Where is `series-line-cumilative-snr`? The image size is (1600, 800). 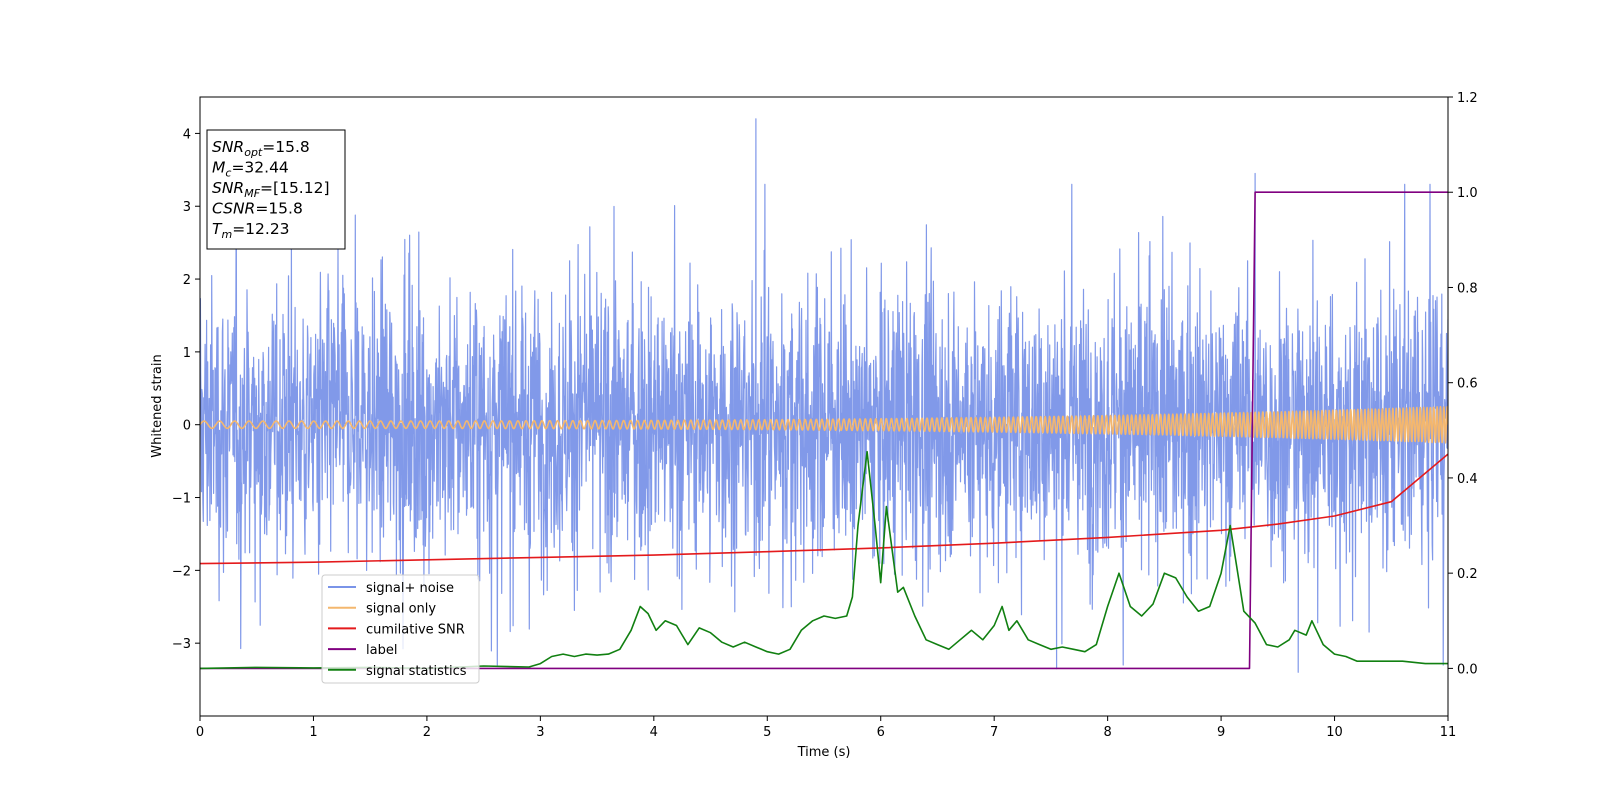
series-line-cumilative-snr is located at coordinates (824, 509).